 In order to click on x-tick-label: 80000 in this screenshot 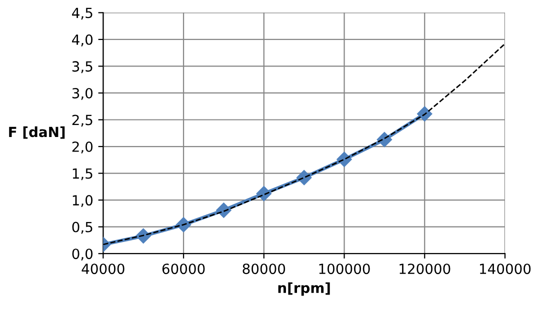, I will do `click(264, 269)`.